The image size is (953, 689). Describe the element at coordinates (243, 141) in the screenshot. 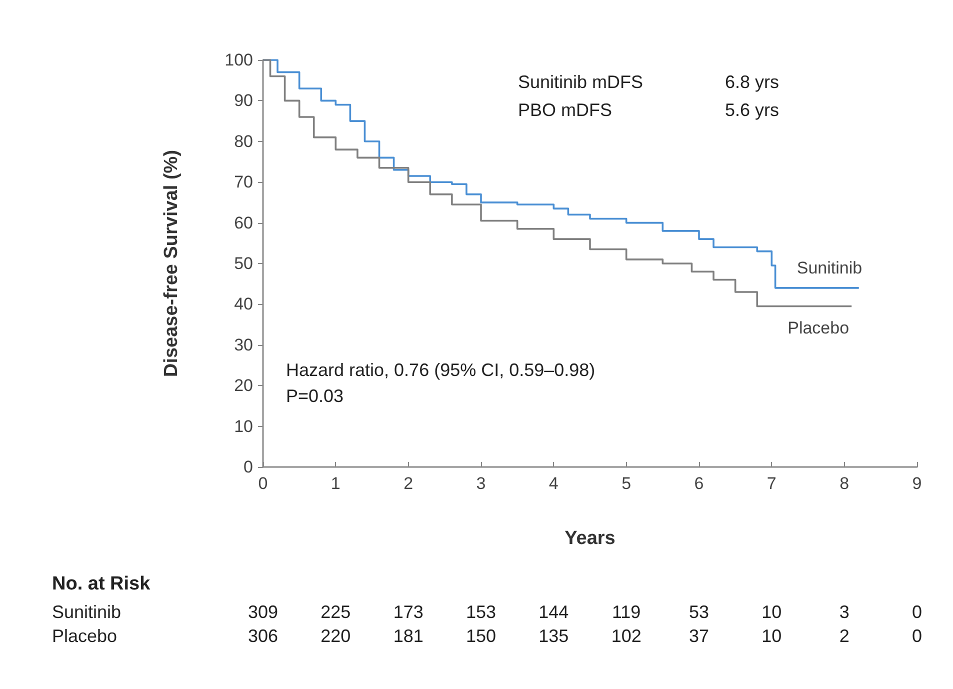

I see `y-tick-label: 80` at that location.